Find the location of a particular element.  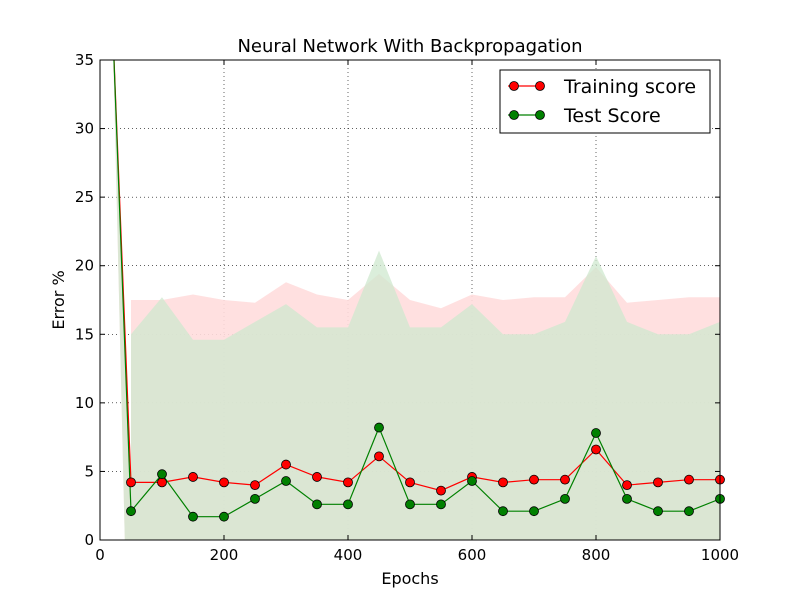

y-tick-label: 25 is located at coordinates (84, 197).